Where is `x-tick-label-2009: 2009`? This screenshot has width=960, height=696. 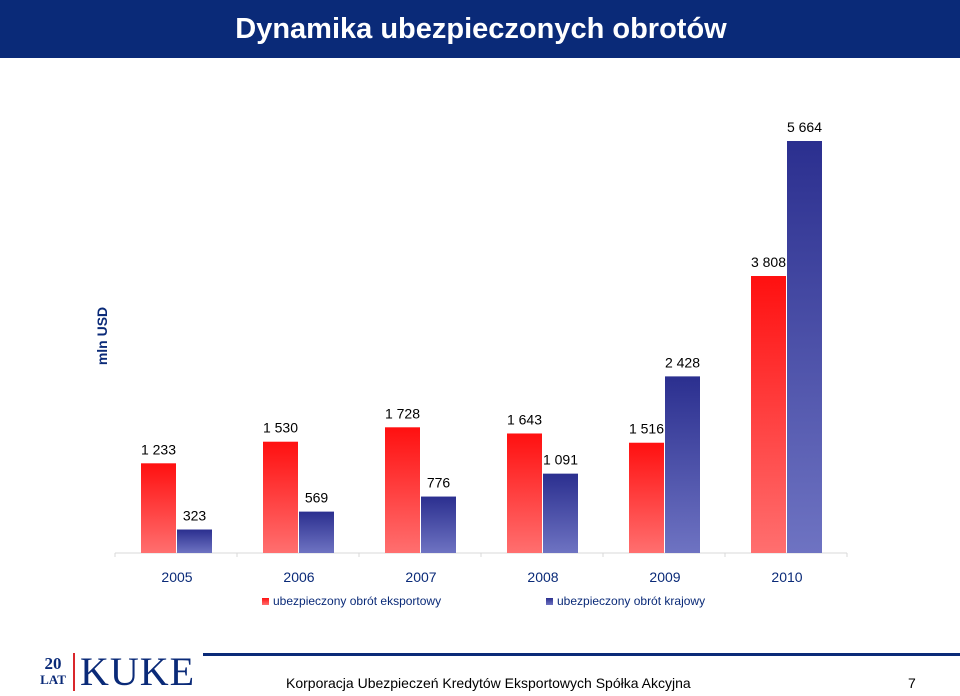
x-tick-label-2009: 2009 is located at coordinates (664, 577).